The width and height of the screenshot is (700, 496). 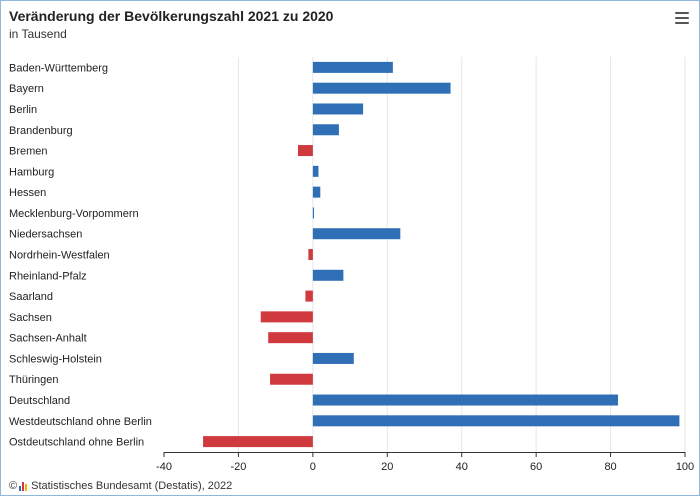 I want to click on x-tick-label: 80, so click(x=610, y=467).